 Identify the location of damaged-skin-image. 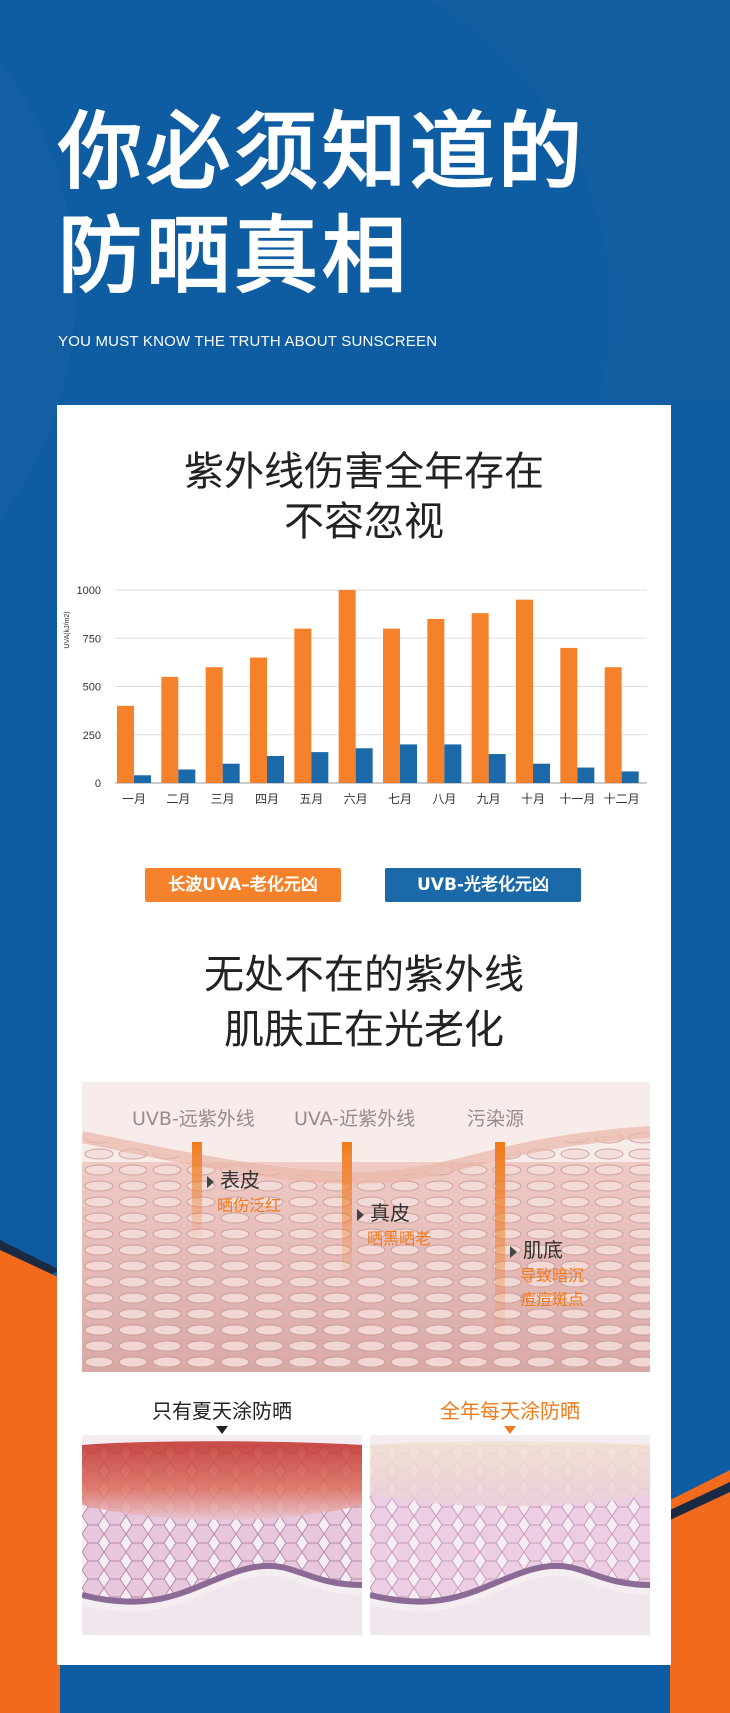
(222, 1535).